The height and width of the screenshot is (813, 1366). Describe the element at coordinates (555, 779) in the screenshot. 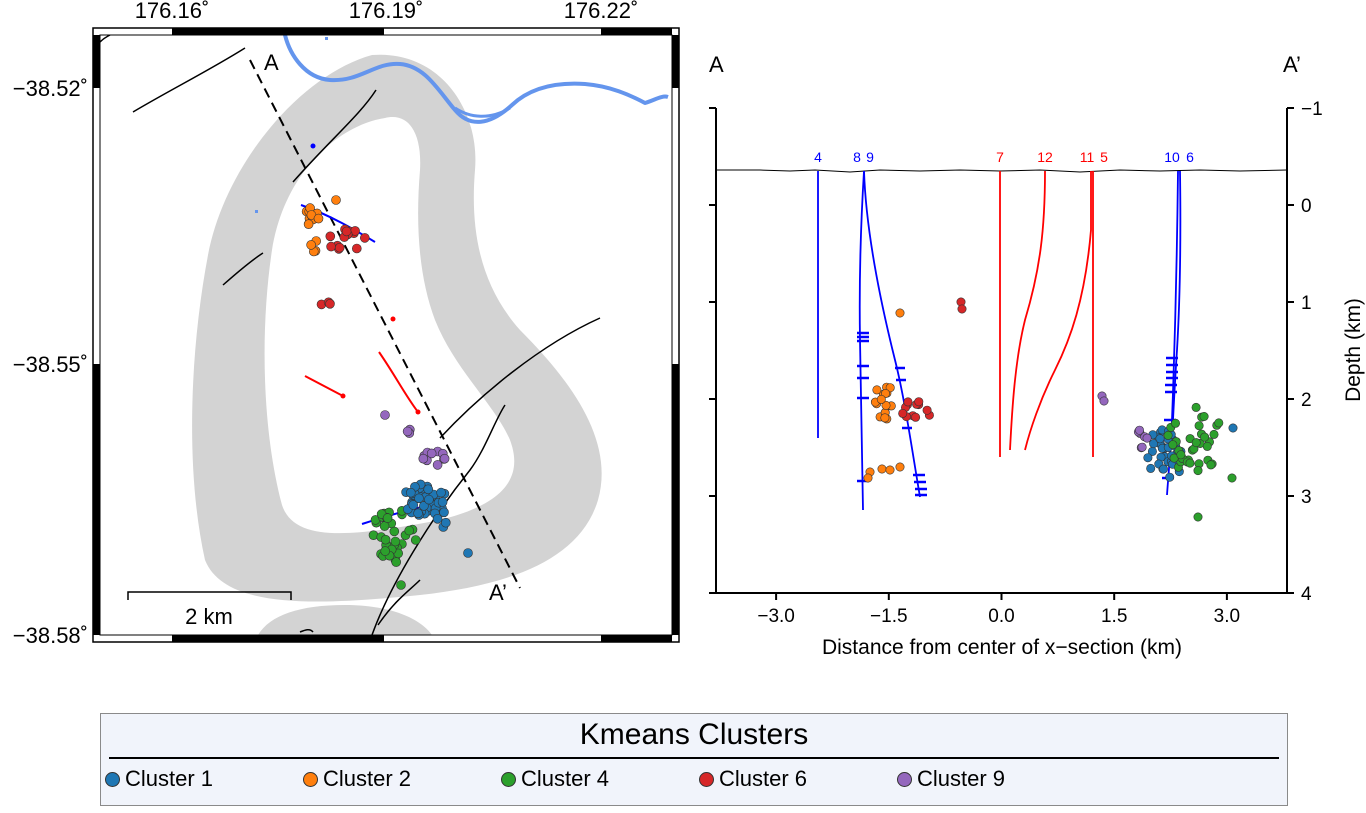

I see `legend-item: Cluster 4` at that location.